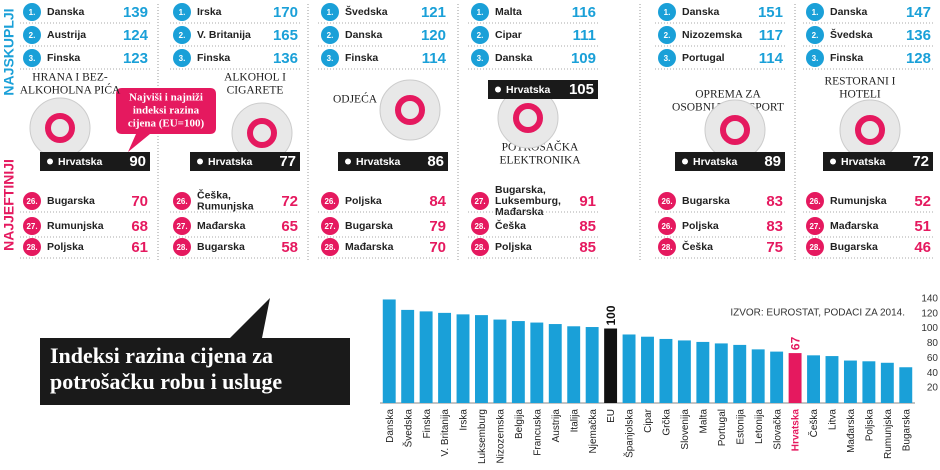 This screenshot has height=470, width=940. What do you see at coordinates (593, 431) in the screenshot?
I see `x-tick-label: Njemačka` at bounding box center [593, 431].